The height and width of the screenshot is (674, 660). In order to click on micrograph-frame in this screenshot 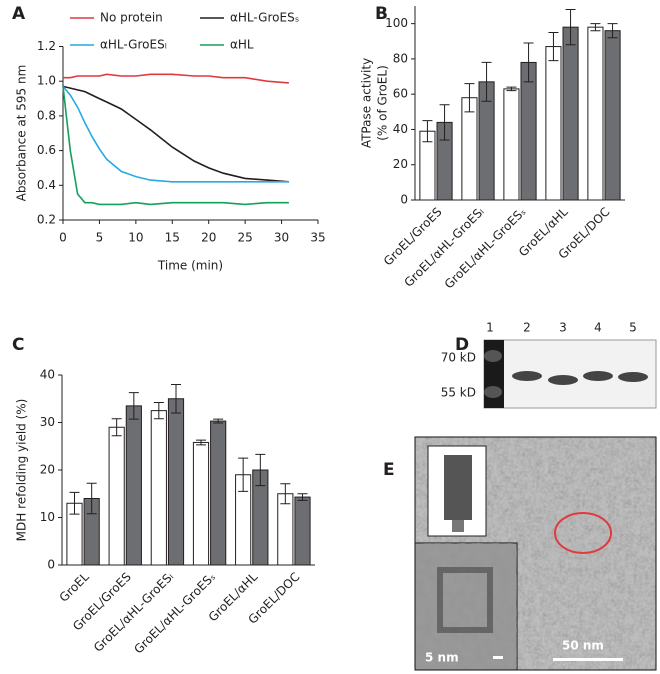, I will do `click(535, 553)`.